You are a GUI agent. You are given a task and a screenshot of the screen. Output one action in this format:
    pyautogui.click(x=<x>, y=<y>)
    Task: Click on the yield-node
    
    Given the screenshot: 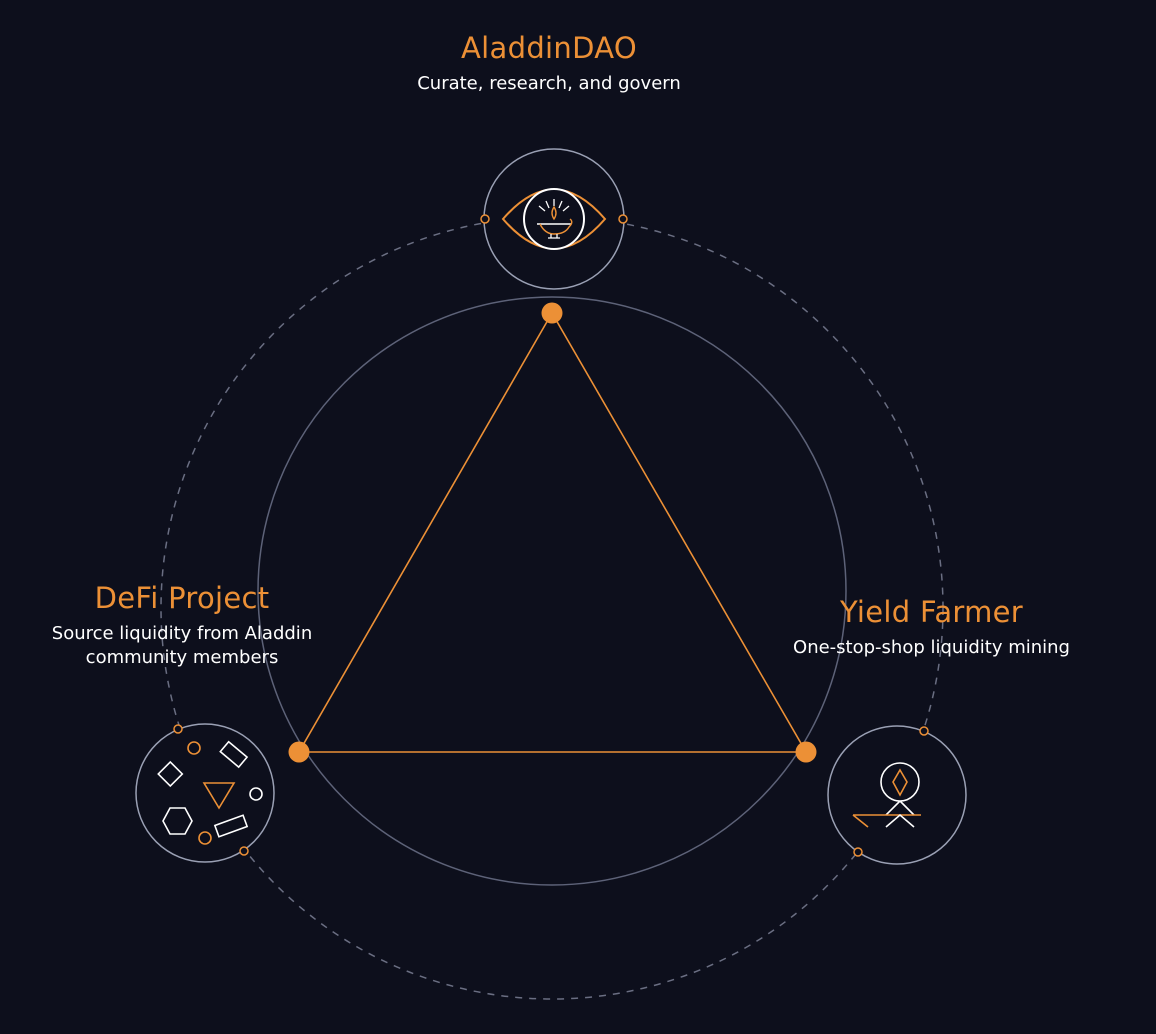 What is the action you would take?
    pyautogui.click(x=897, y=795)
    